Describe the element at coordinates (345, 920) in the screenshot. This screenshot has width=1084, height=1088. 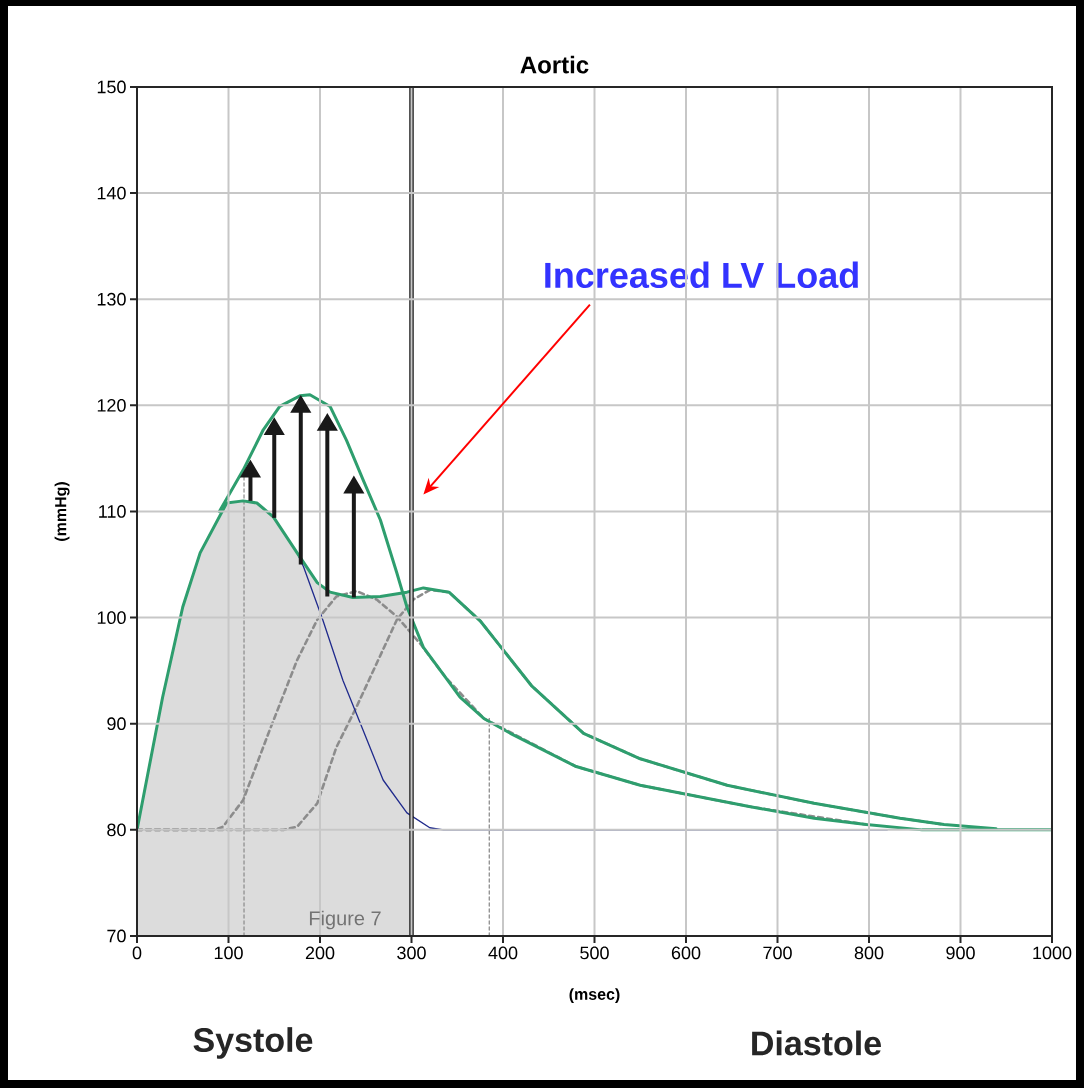
I see `annotation: Figure 7` at that location.